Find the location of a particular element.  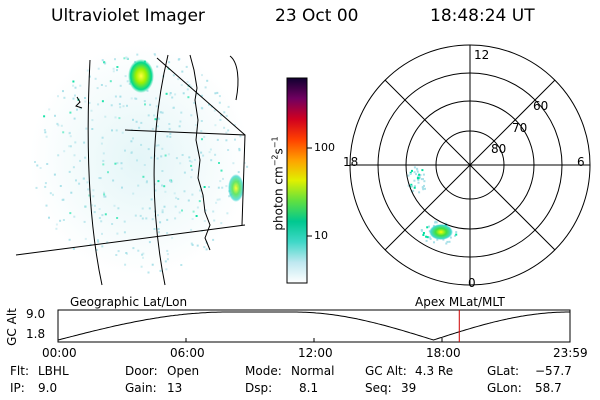

dsp-value: 8.1 is located at coordinates (309, 388).